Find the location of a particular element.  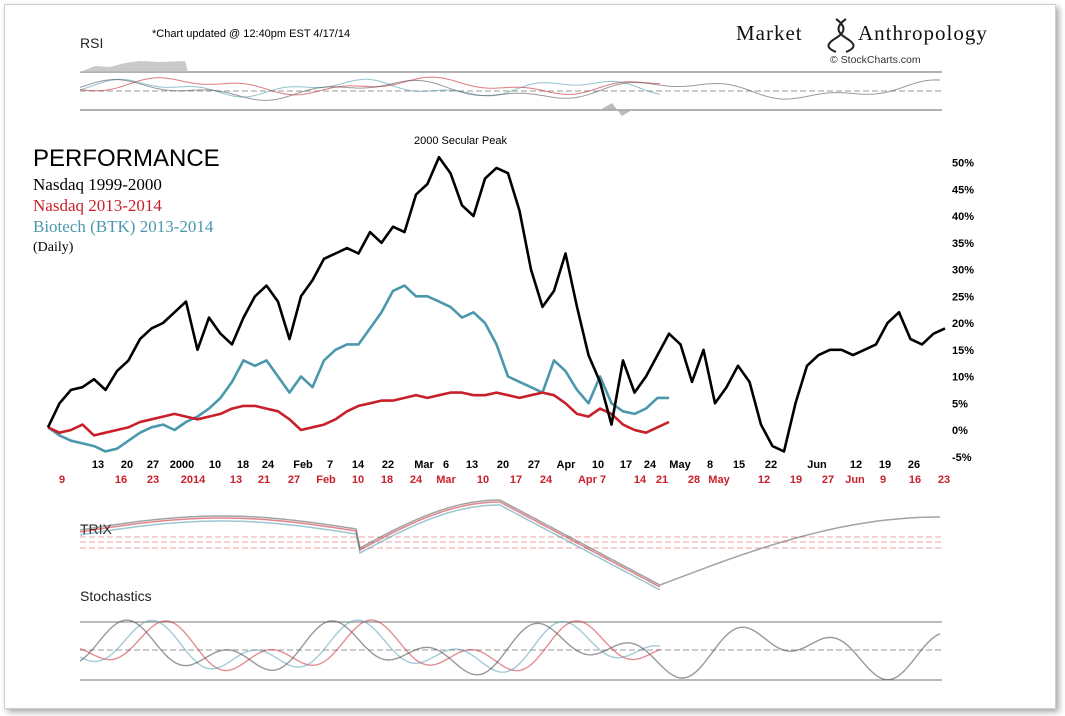

x-tick-label-2014: 13 is located at coordinates (236, 480).